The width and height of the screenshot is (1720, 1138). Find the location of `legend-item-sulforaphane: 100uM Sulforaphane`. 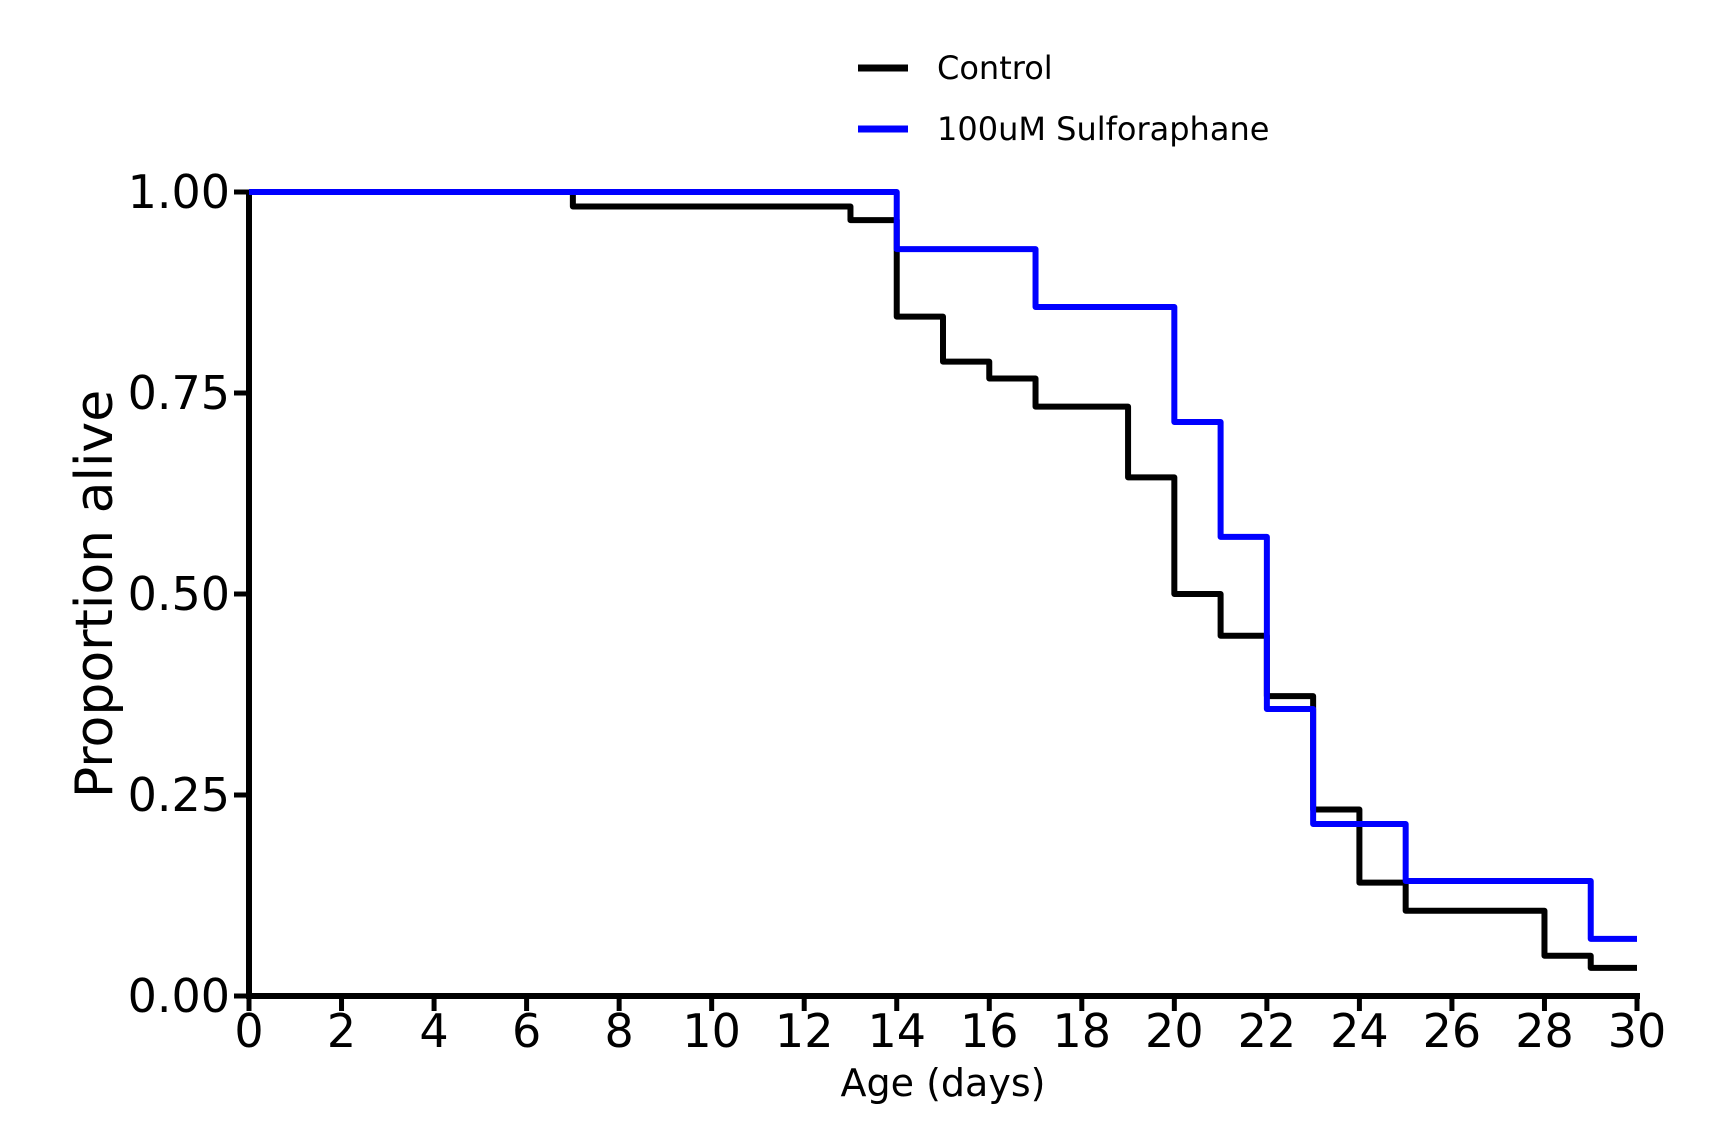

legend-item-sulforaphane: 100uM Sulforaphane is located at coordinates (1063, 129).